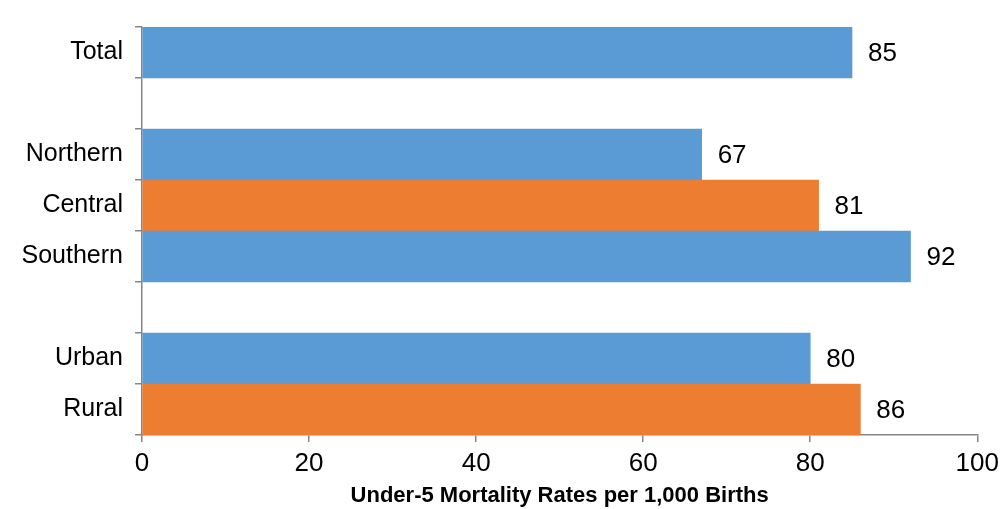 Image resolution: width=1005 pixels, height=509 pixels. Describe the element at coordinates (72, 254) in the screenshot. I see `y-tick-label: Southern` at that location.